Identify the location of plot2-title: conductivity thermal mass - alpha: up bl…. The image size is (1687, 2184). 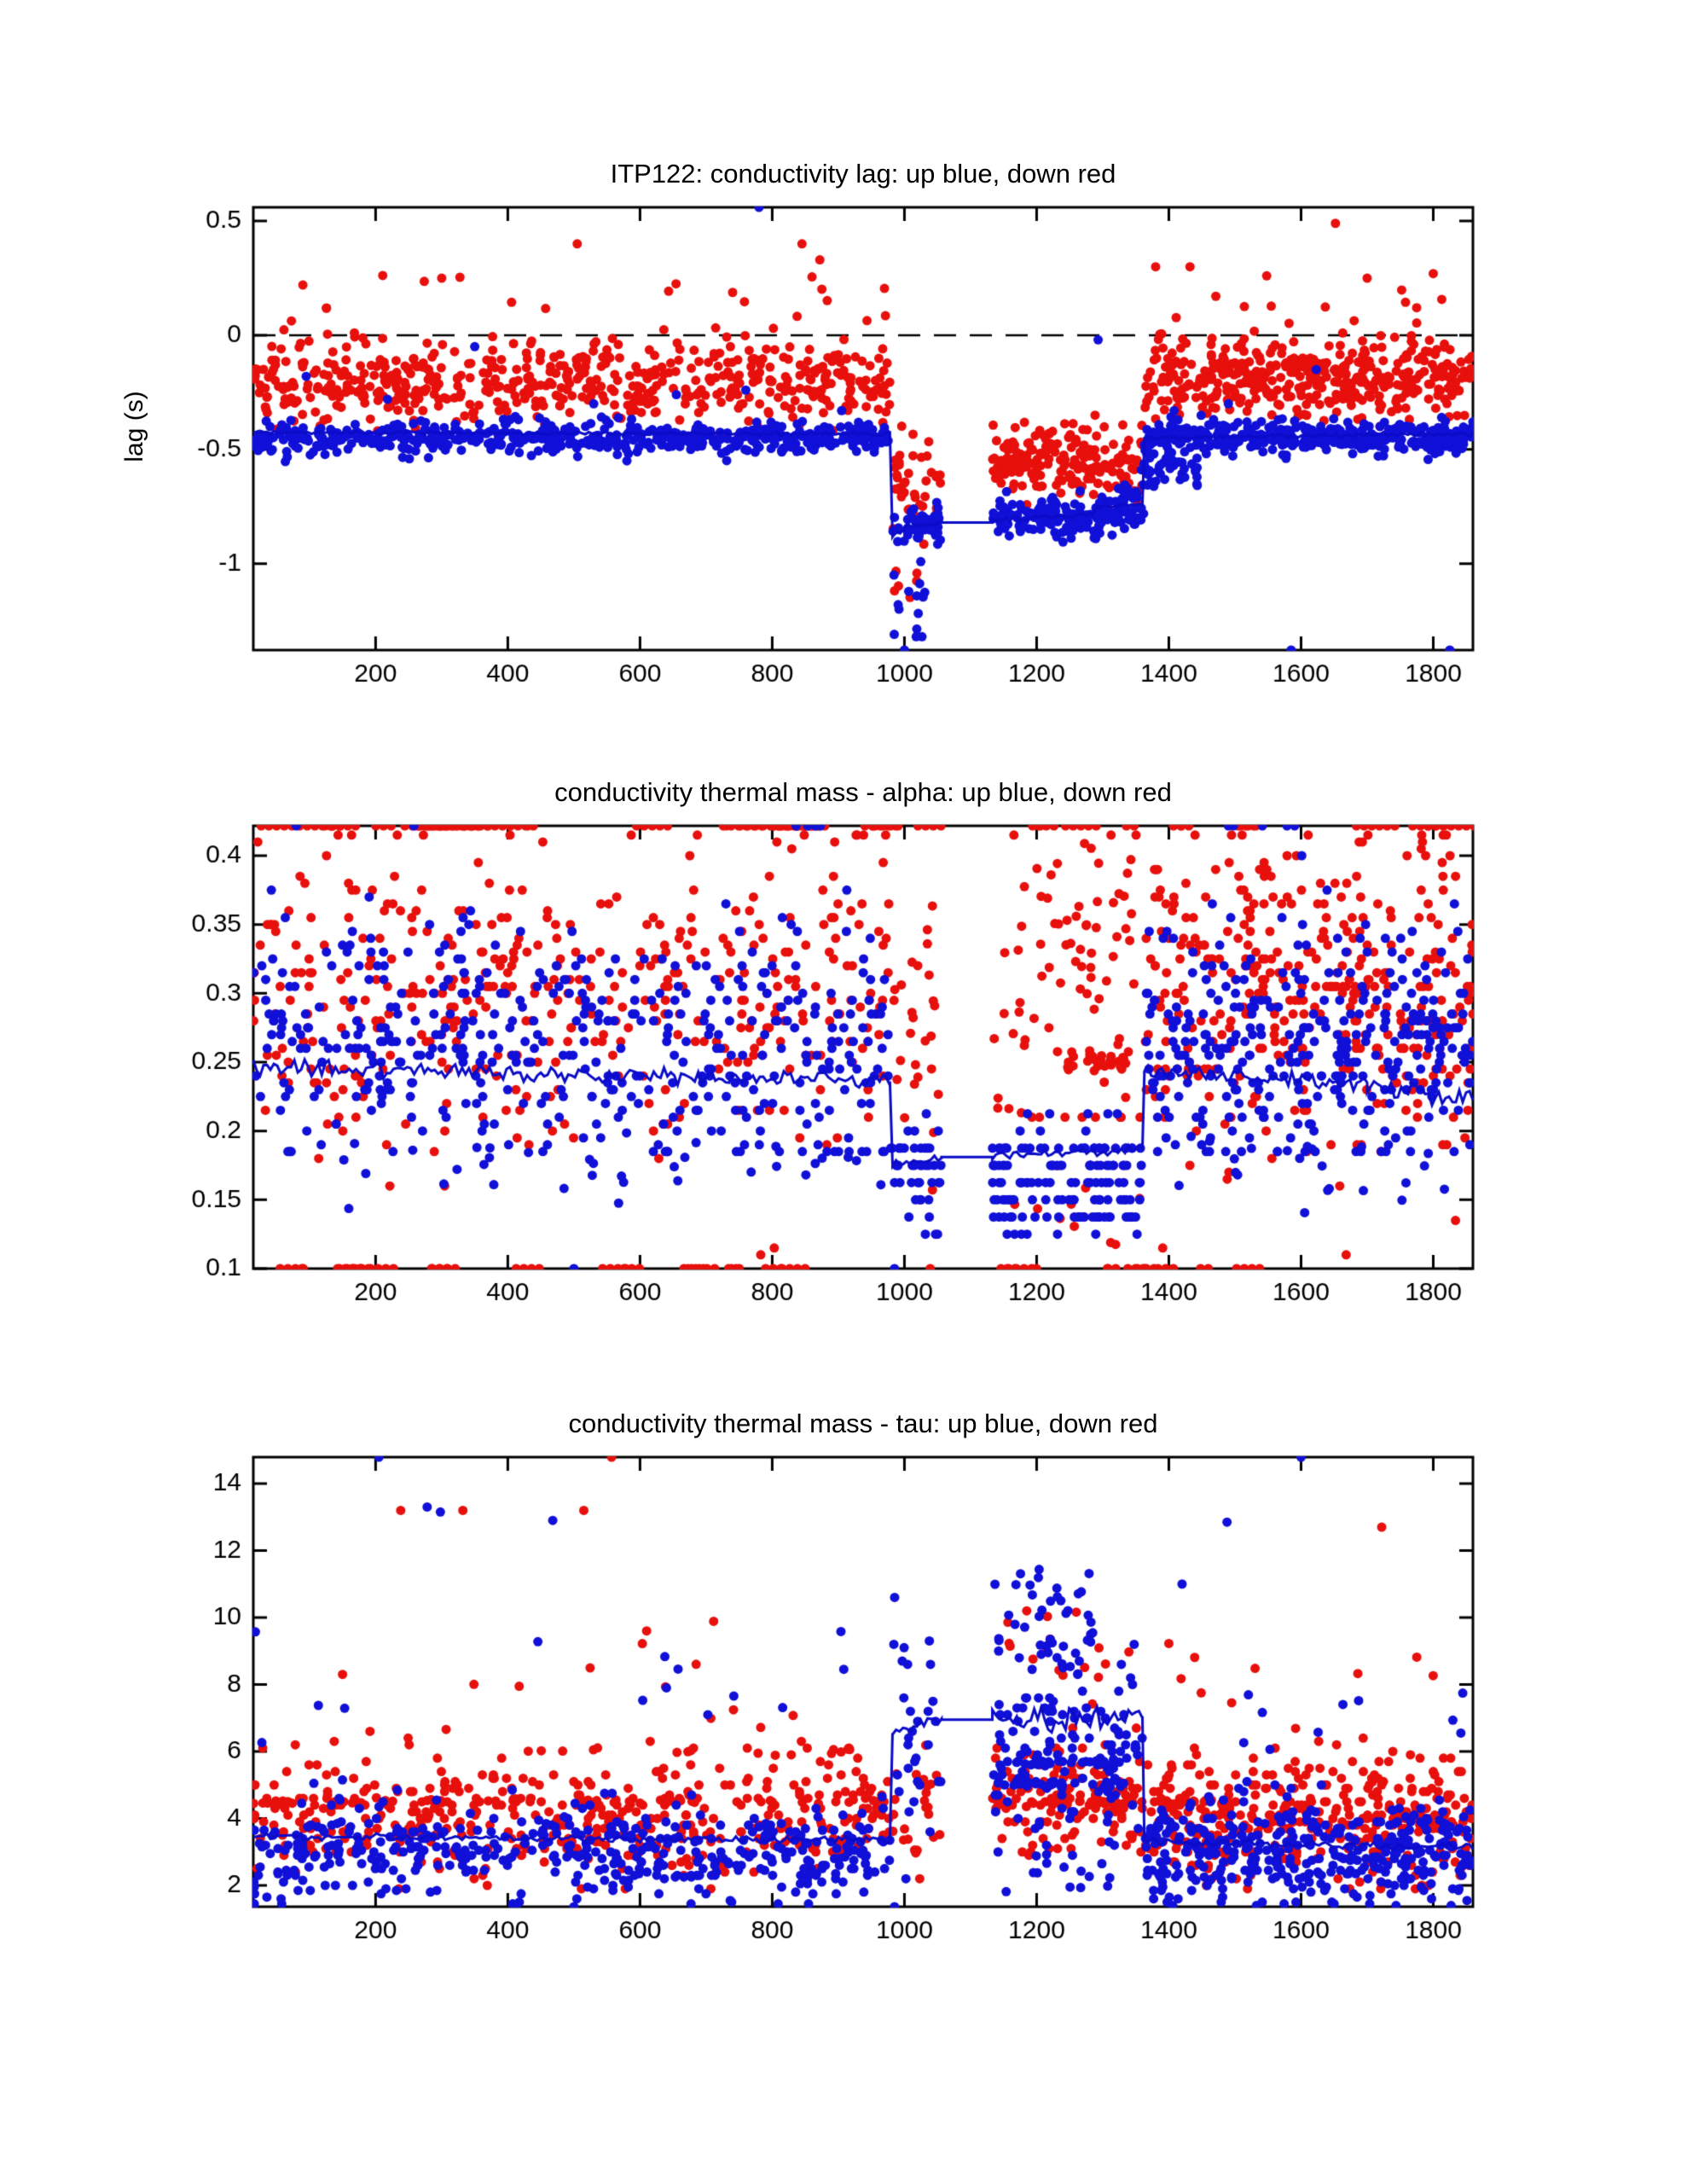
(863, 792).